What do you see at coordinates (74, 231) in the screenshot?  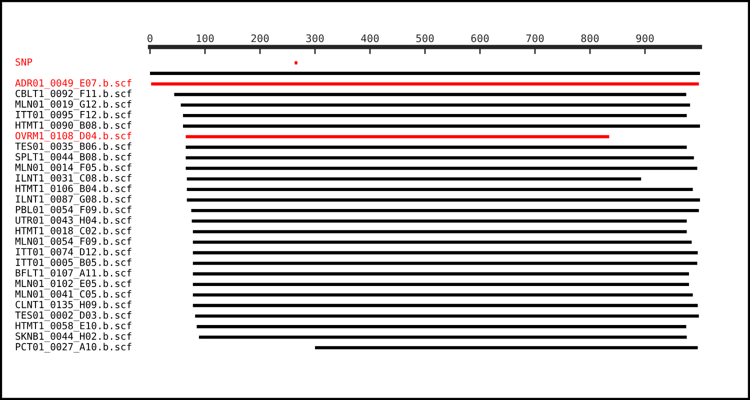 I see `y-tick-label: HTMT1_0018_C02.b.scf` at bounding box center [74, 231].